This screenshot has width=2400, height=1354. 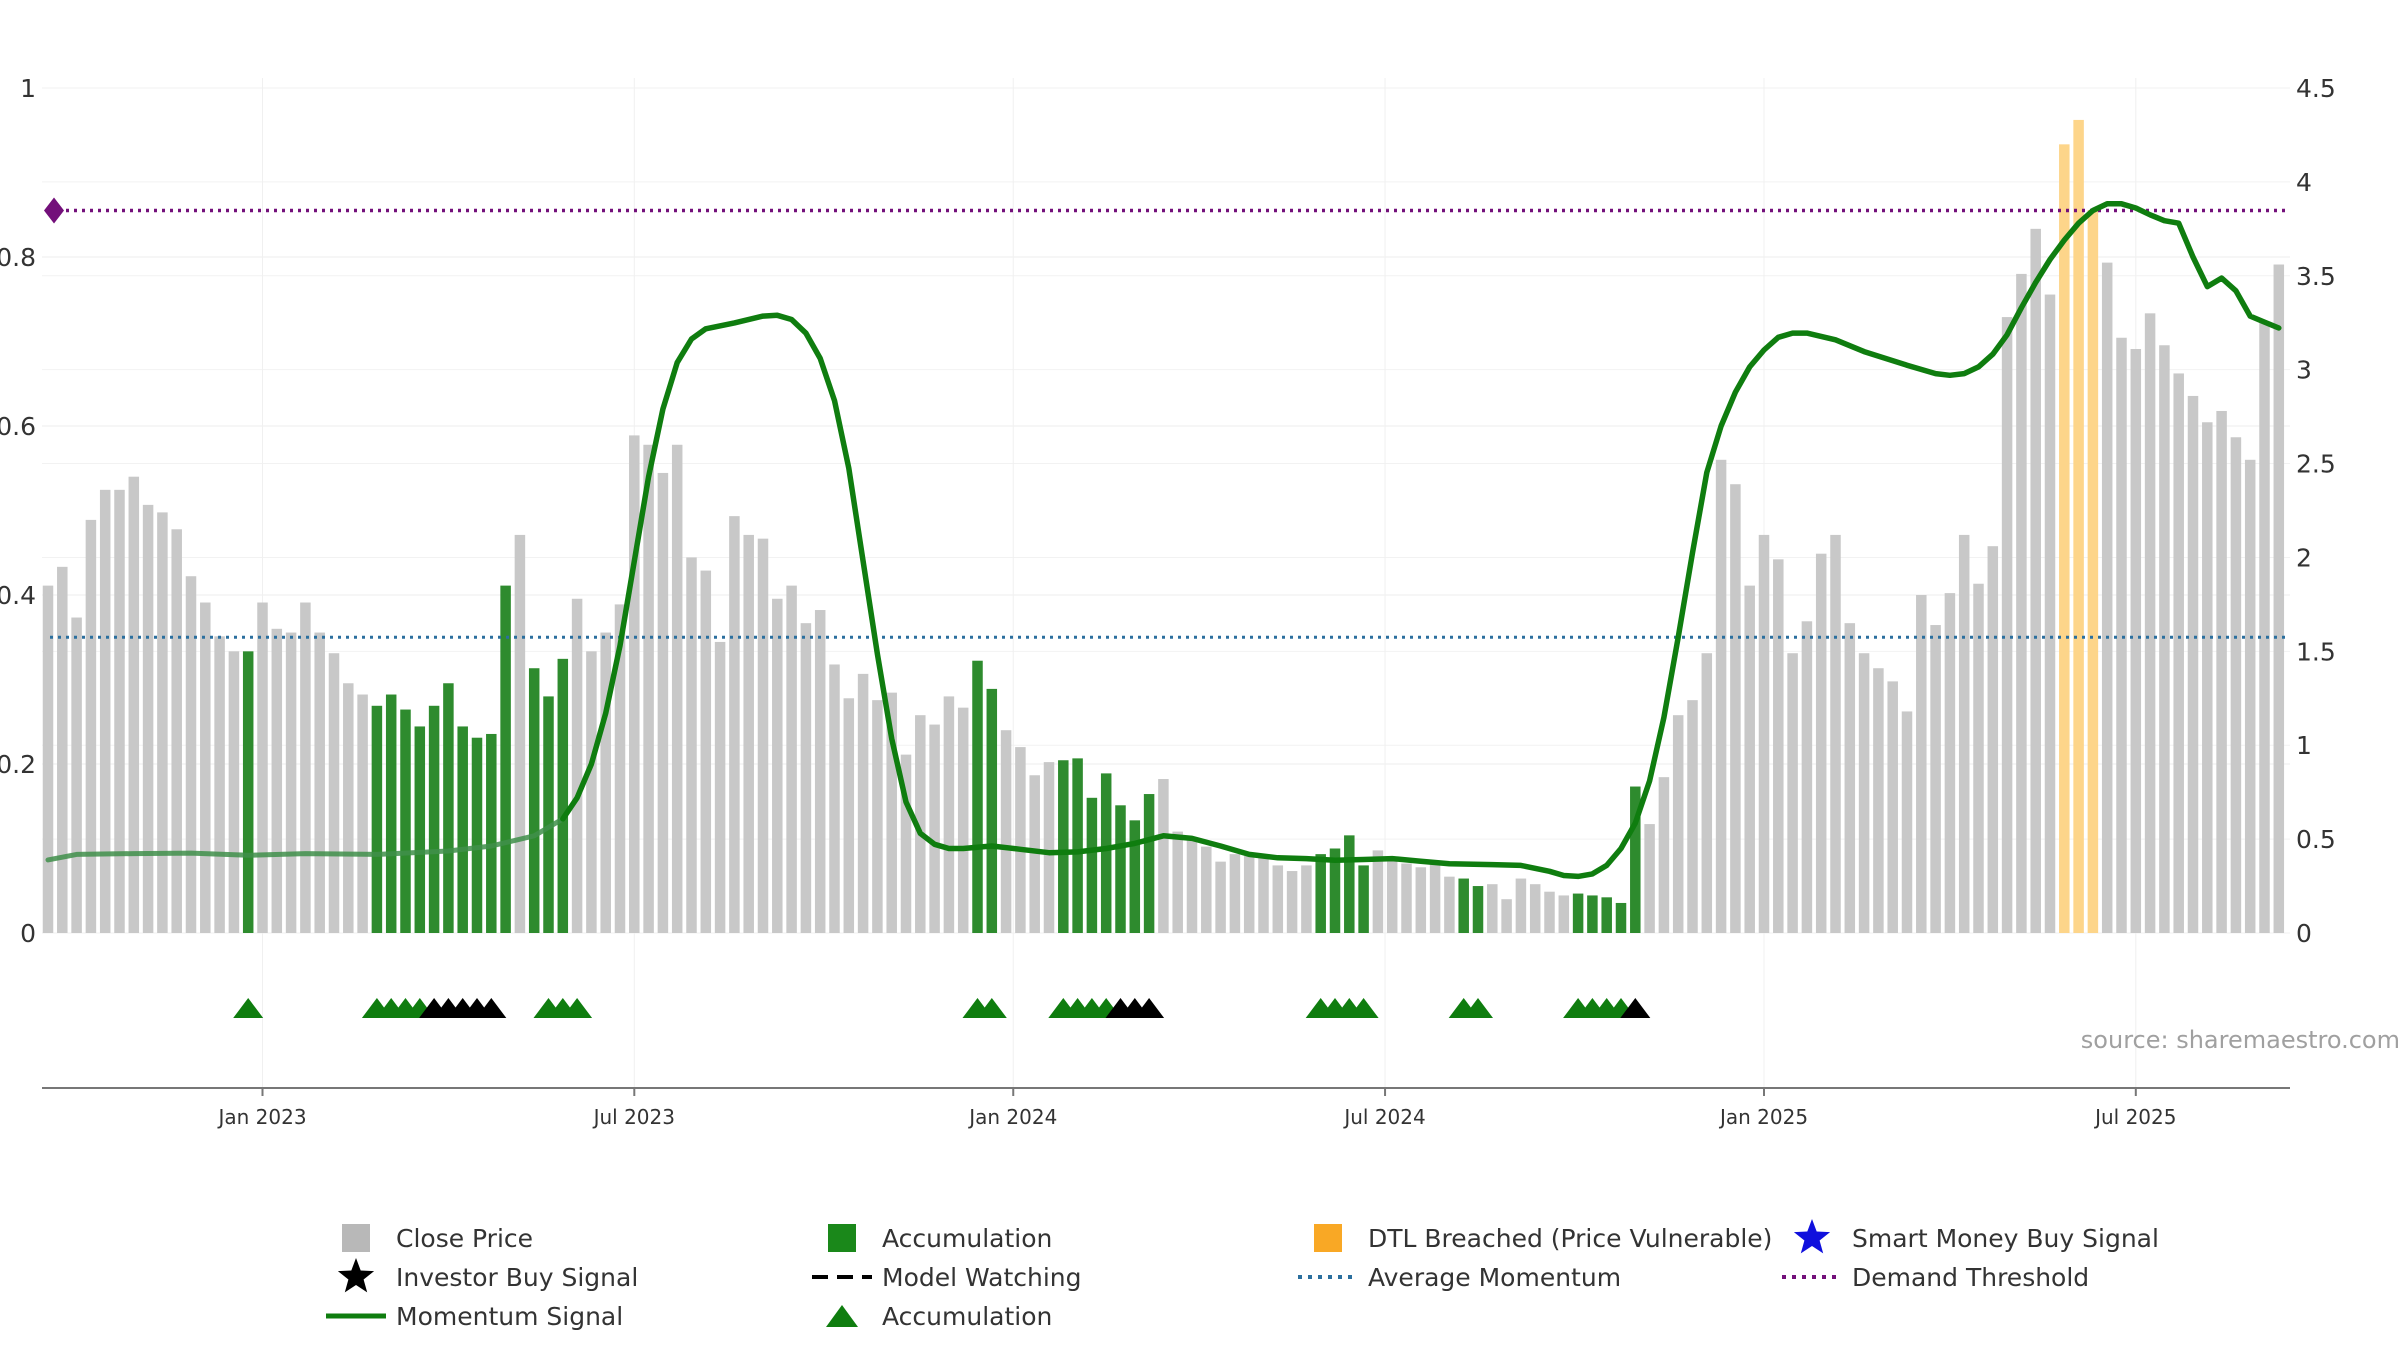 I want to click on legend-swatch-accumulation, so click(x=842, y=1238).